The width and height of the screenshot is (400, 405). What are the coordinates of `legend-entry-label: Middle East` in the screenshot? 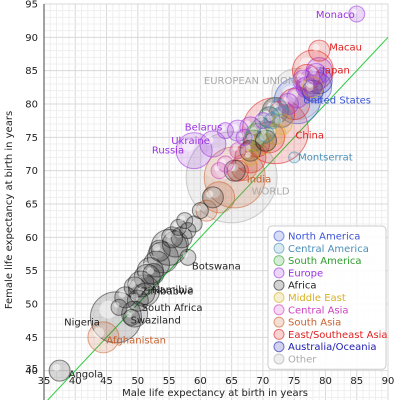 It's located at (317, 298).